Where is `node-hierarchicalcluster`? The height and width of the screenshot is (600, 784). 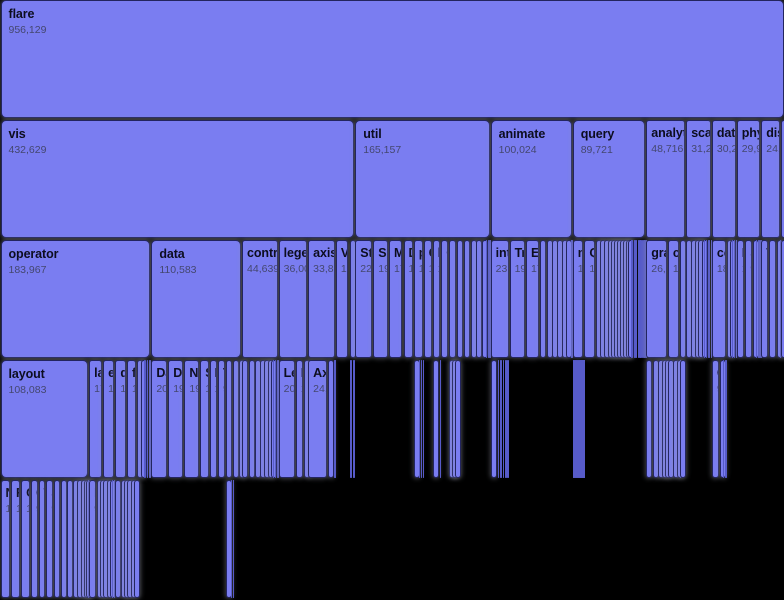
node-hierarchicalcluster is located at coordinates (670, 419).